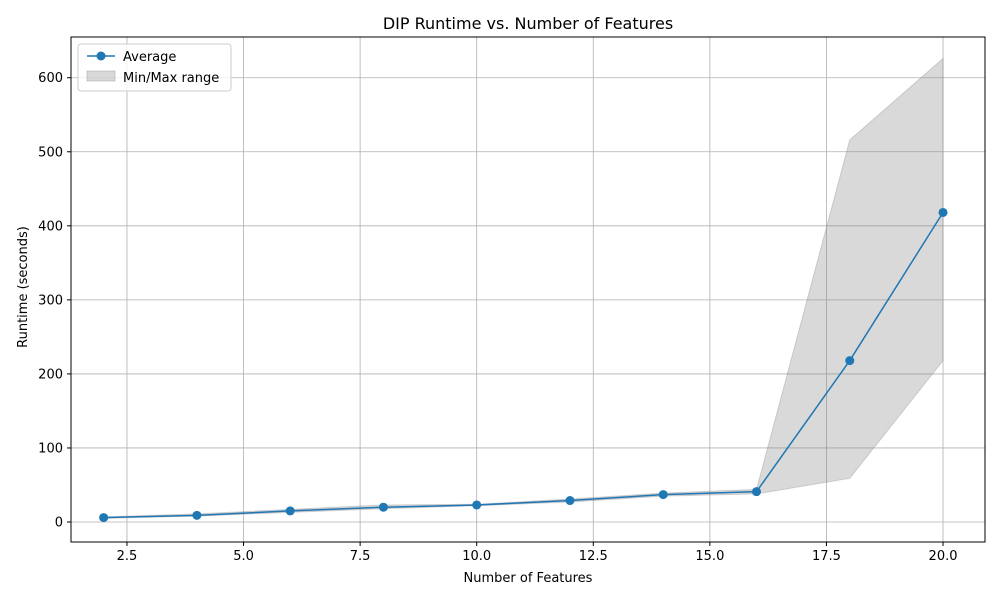  I want to click on x-axis-title: Number of Features, so click(528, 578).